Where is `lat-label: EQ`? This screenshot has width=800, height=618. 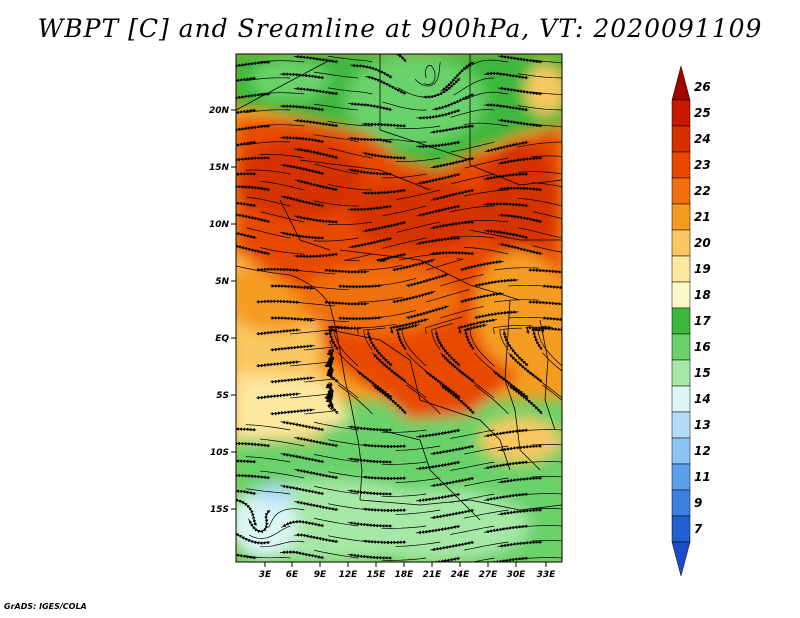
lat-label: EQ is located at coordinates (222, 339).